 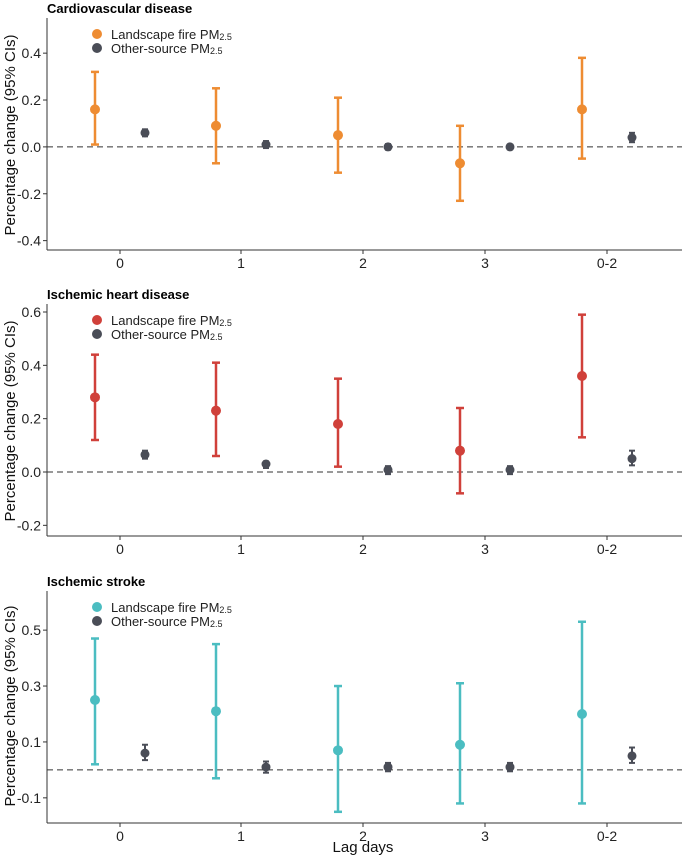 I want to click on x-ticks-ischemic-stroke: 0 1 2 3 0-2, so click(x=366, y=833).